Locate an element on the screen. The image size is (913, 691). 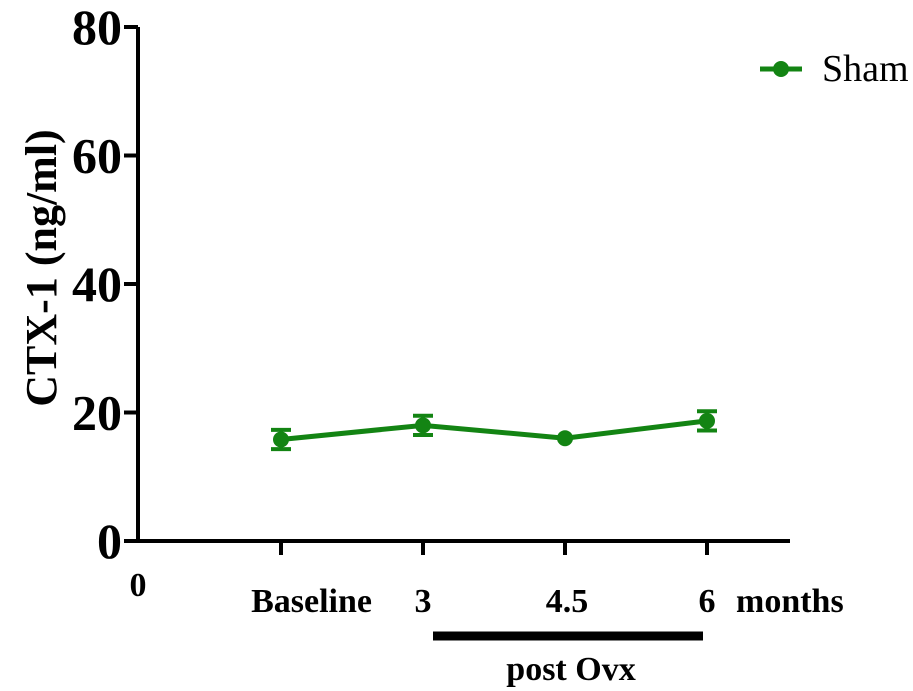
y-tick-label: 0 is located at coordinates (109, 541).